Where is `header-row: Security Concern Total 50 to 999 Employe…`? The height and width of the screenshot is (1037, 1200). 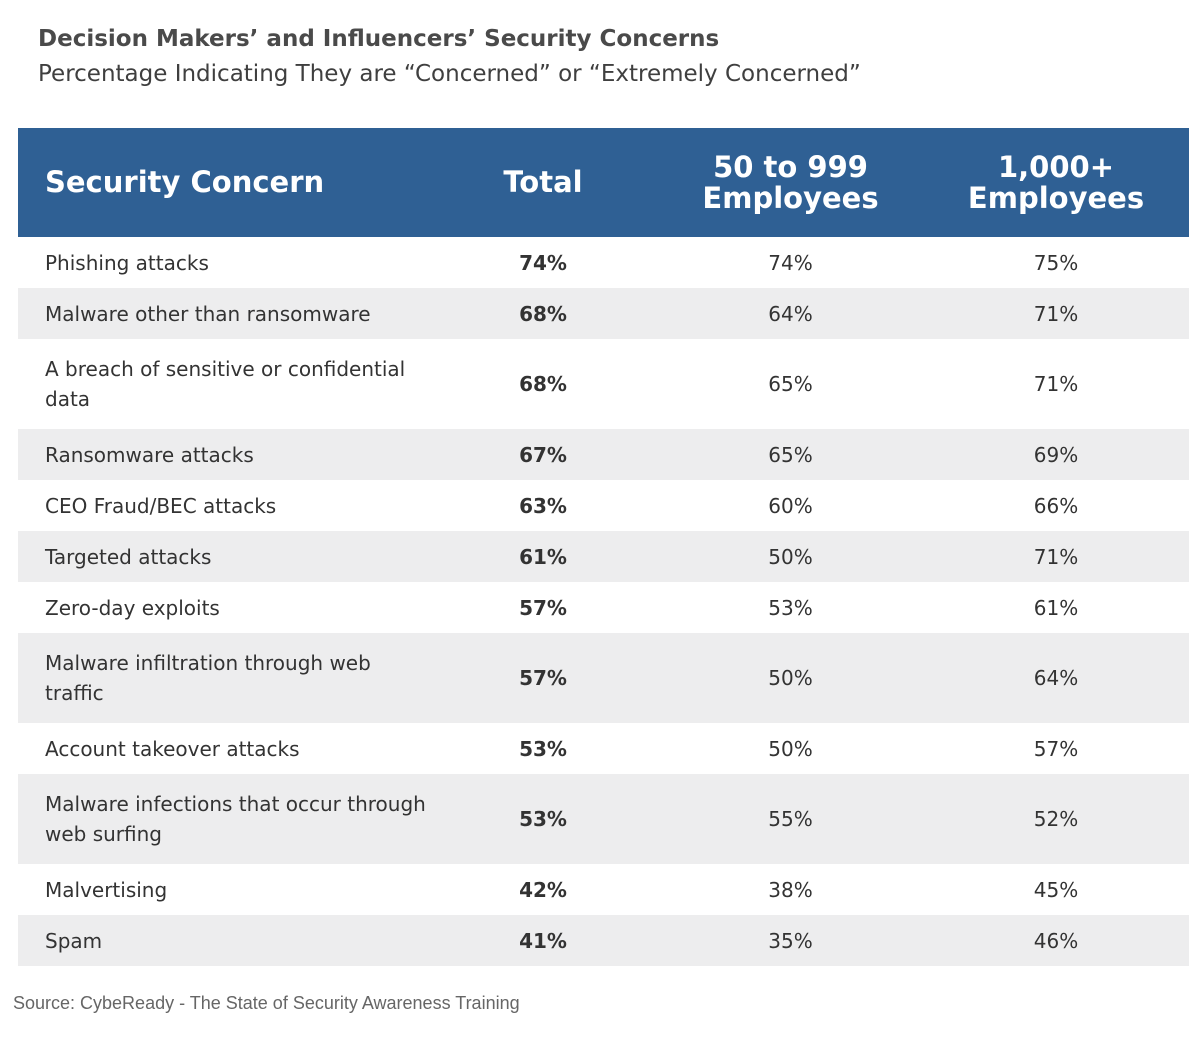
header-row: Security Concern Total 50 to 999 Employe… is located at coordinates (603, 182).